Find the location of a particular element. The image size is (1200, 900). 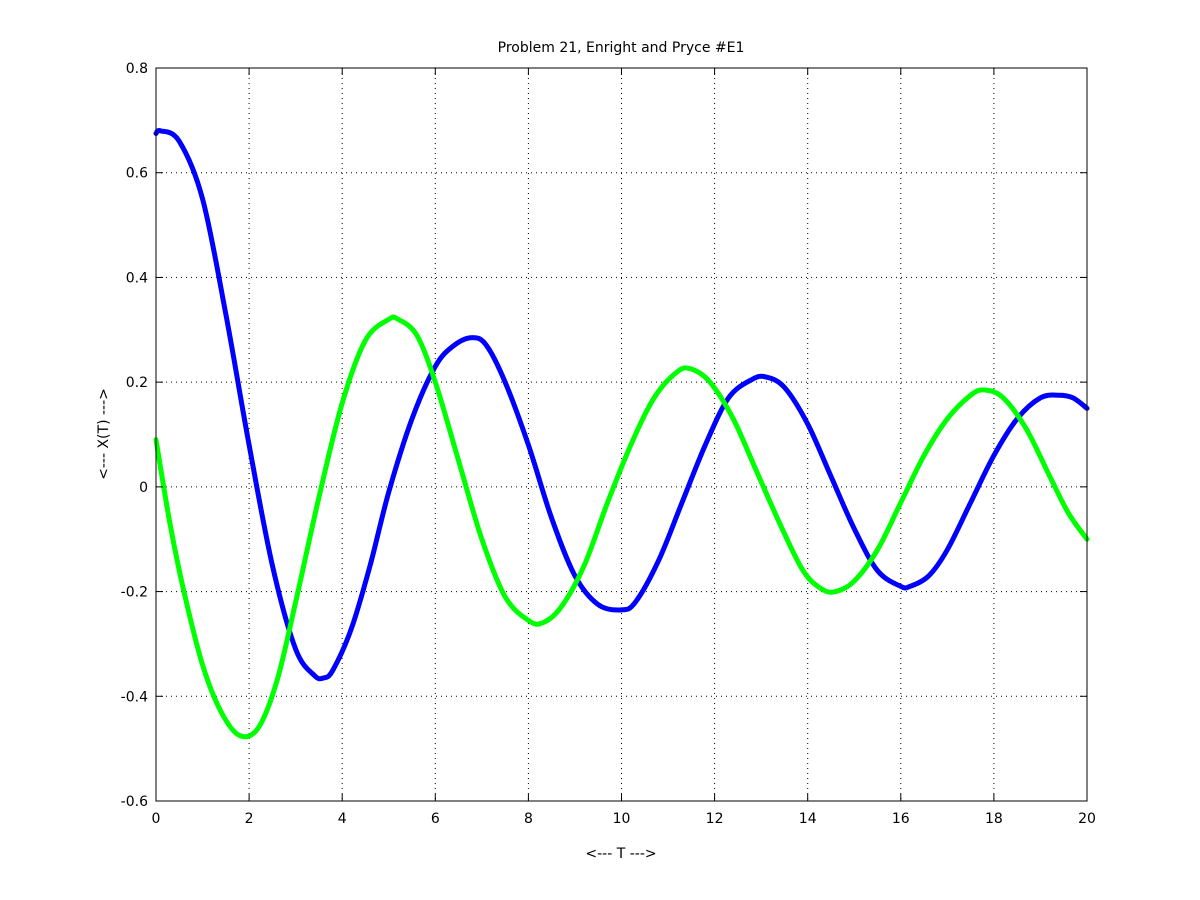

x-tick-label: 10 is located at coordinates (622, 819).